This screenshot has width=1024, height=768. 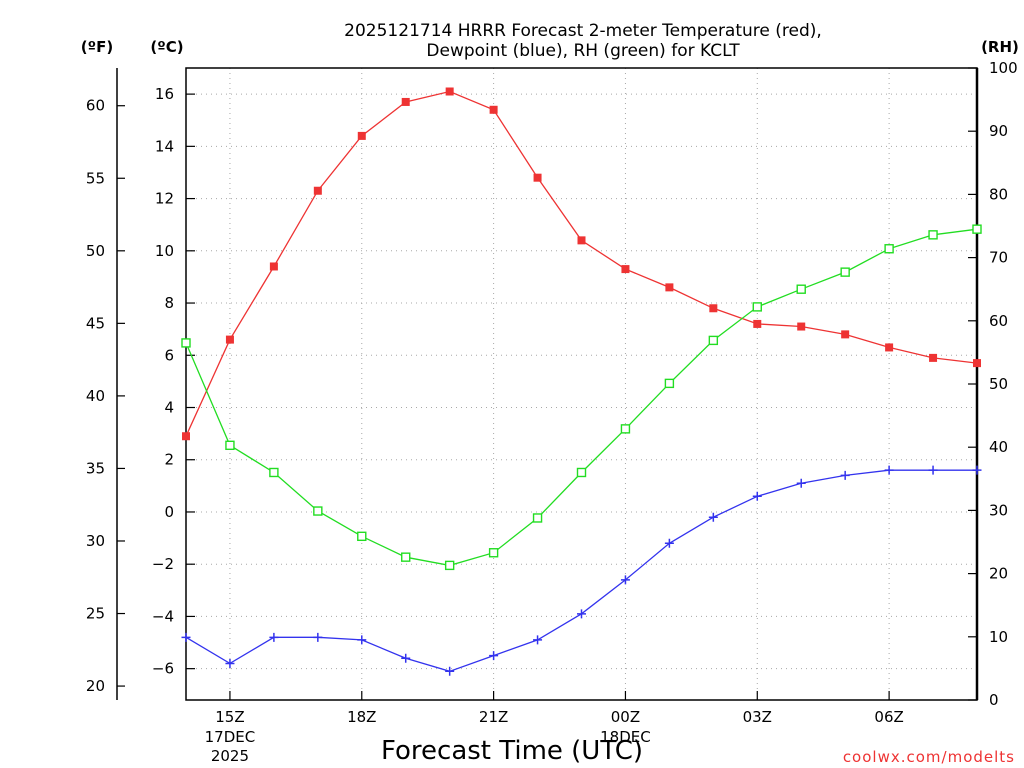 What do you see at coordinates (998, 447) in the screenshot?
I see `rh-tick-label: 40` at bounding box center [998, 447].